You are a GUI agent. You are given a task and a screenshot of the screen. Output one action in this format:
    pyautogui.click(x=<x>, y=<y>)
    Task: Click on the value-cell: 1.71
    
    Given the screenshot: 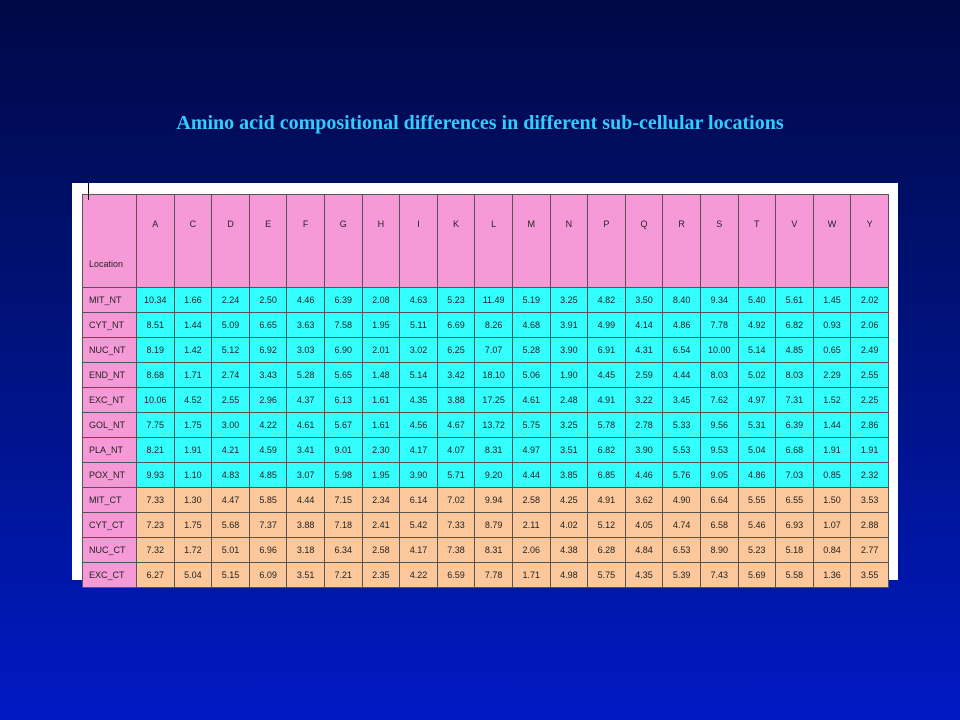 What is the action you would take?
    pyautogui.click(x=531, y=575)
    